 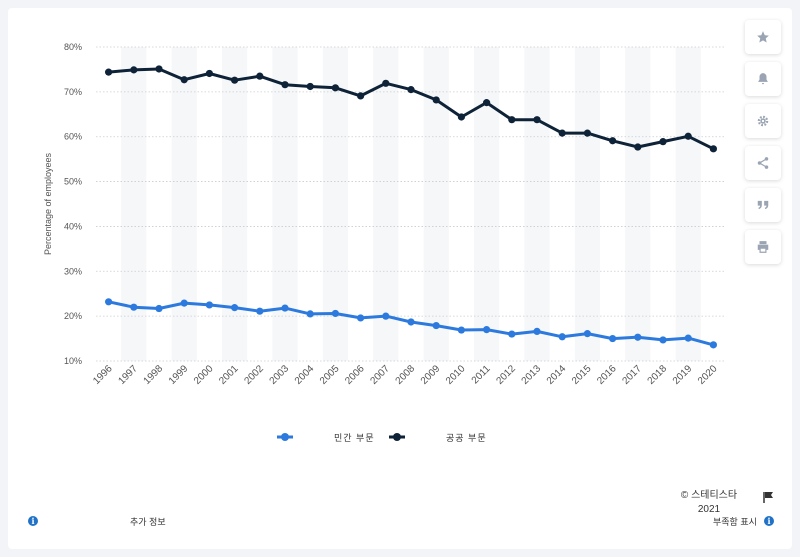 What do you see at coordinates (73, 92) in the screenshot?
I see `y-tick-label: 70%` at bounding box center [73, 92].